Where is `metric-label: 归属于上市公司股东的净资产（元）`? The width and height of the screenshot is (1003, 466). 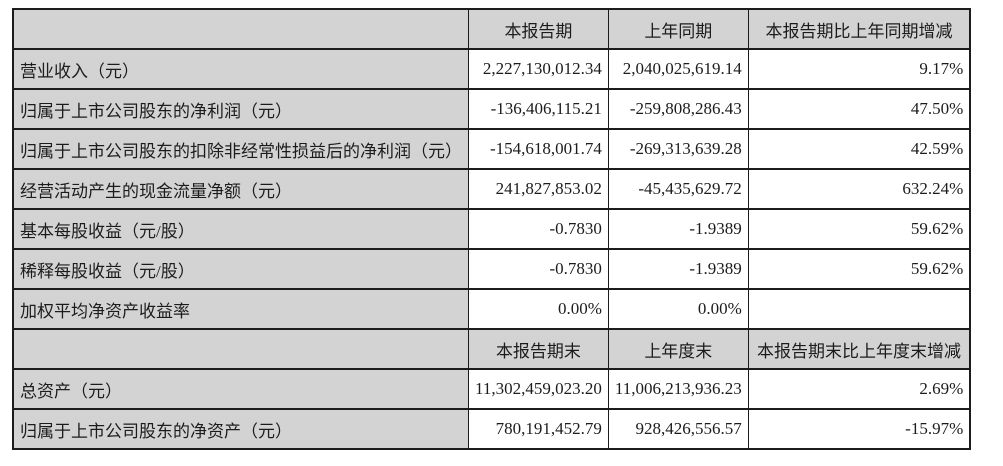
metric-label: 归属于上市公司股东的净资产（元） is located at coordinates (240, 429).